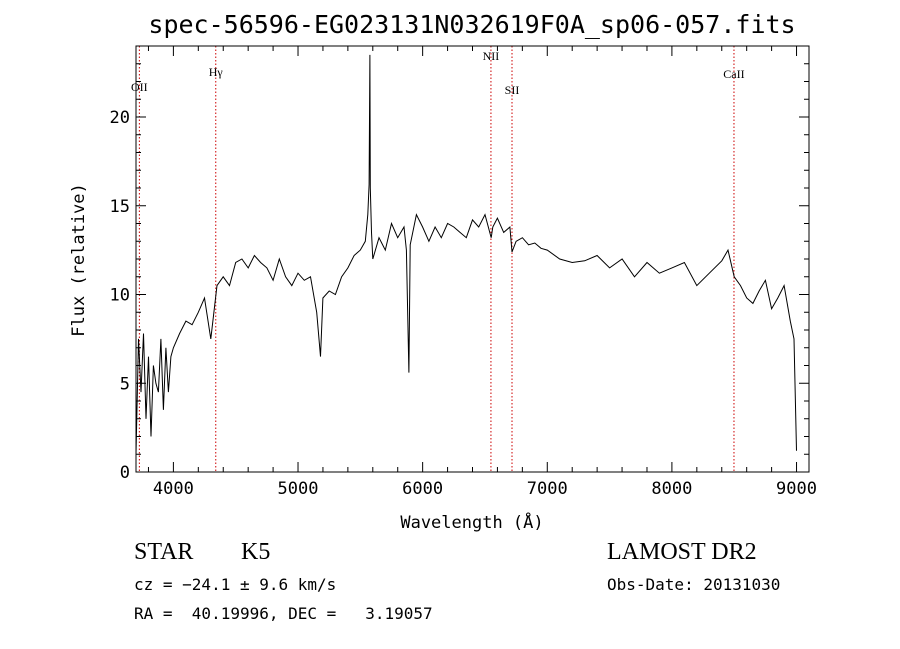 The height and width of the screenshot is (649, 900). I want to click on y-tick-label: 0, so click(125, 473).